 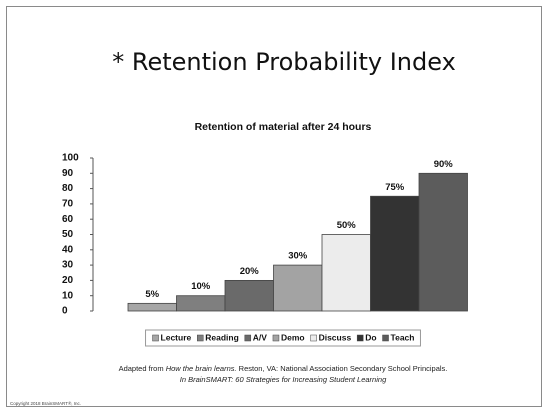 I want to click on data-label: 90%, so click(x=444, y=164).